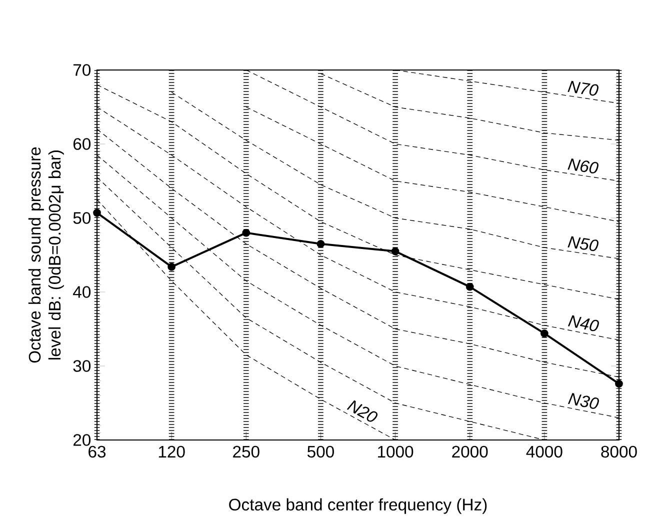 The image size is (659, 527). What do you see at coordinates (82, 218) in the screenshot?
I see `y-tick-label: 50` at bounding box center [82, 218].